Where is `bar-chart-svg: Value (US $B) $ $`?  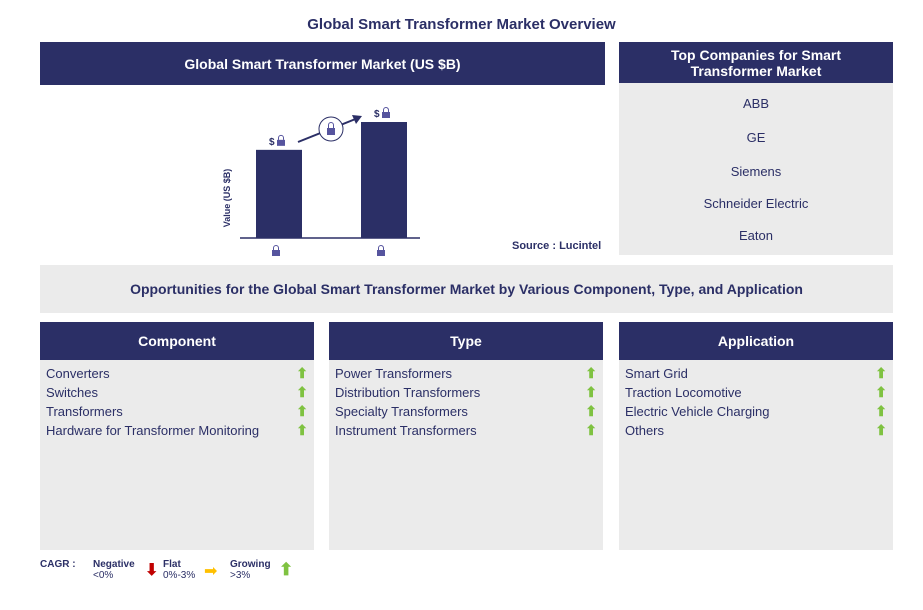
bar-chart-svg: Value (US $B) $ $ is located at coordinates (321, 181).